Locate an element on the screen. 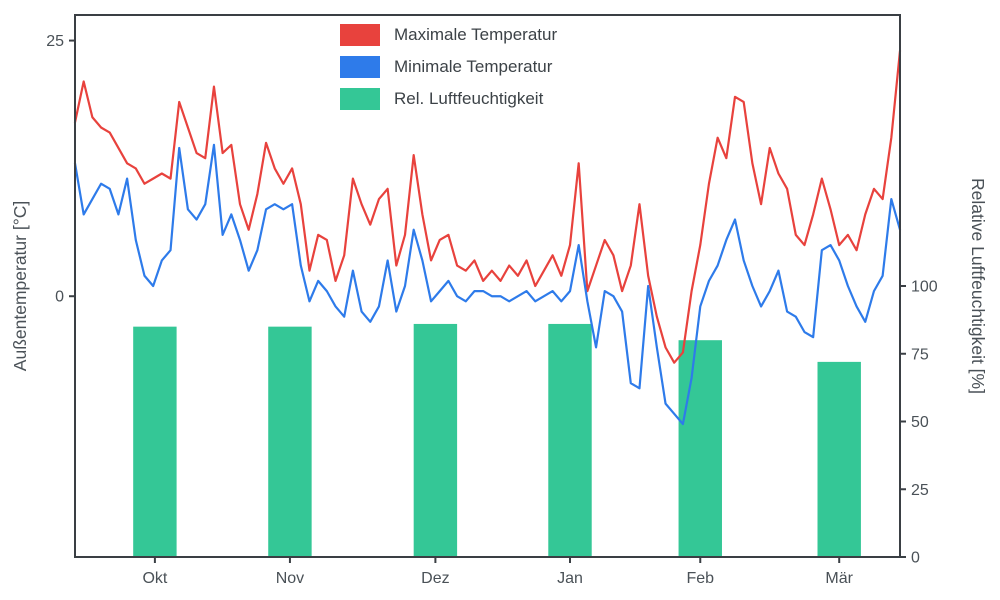 This screenshot has height=600, width=1000. x-tick-label: Dez is located at coordinates (435, 578).